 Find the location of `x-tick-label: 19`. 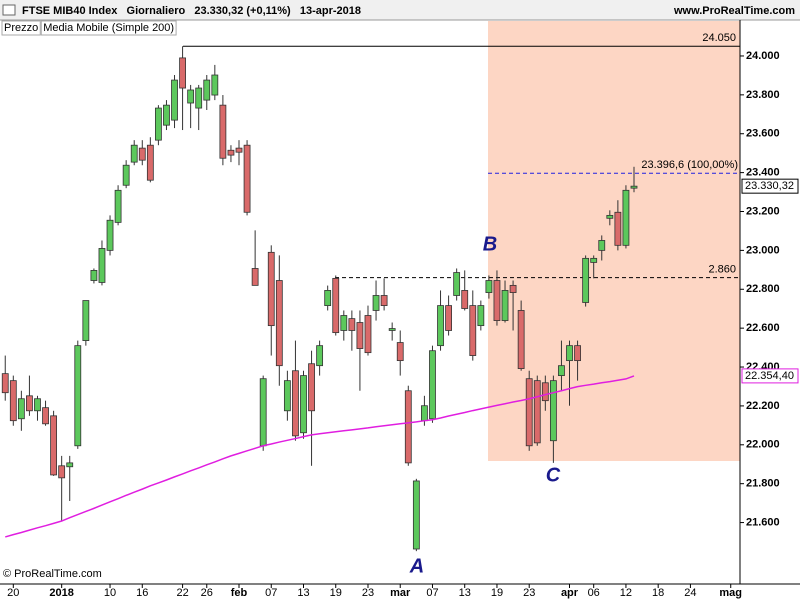

x-tick-label: 19 is located at coordinates (336, 593).